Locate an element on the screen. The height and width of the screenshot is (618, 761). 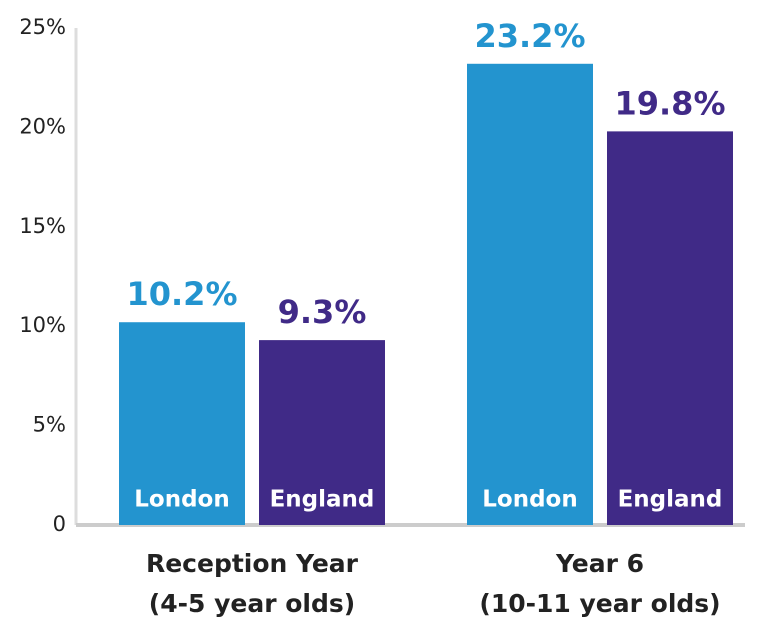
x-tick-label: Reception Year (4-5 year olds) is located at coordinates (252, 583).